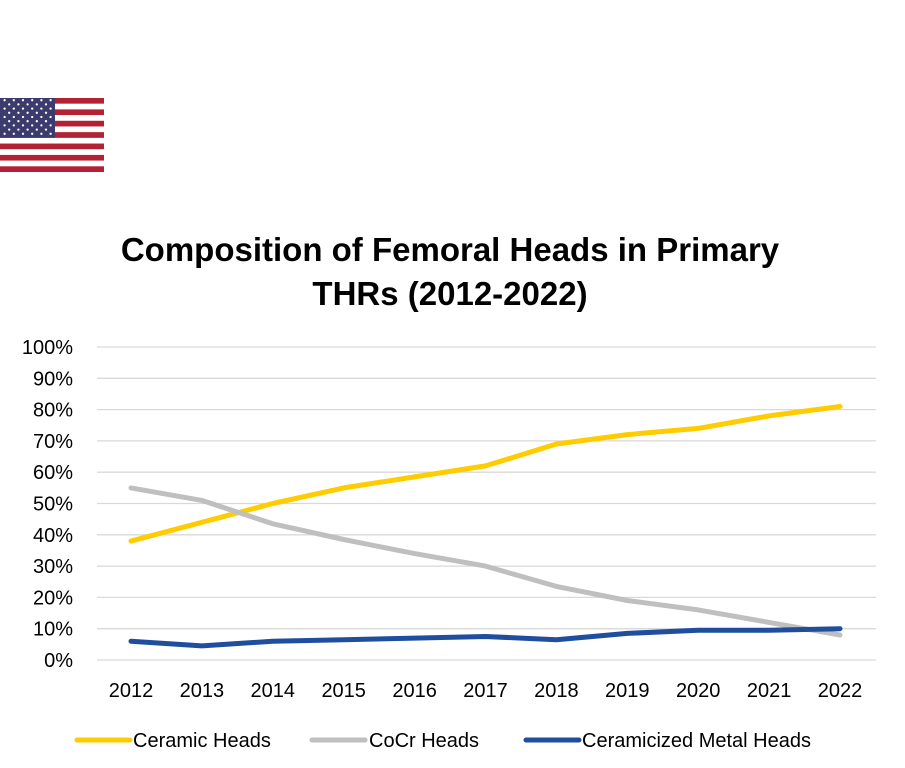 The image size is (905, 768). I want to click on x-tick-label: 2015, so click(343, 691).